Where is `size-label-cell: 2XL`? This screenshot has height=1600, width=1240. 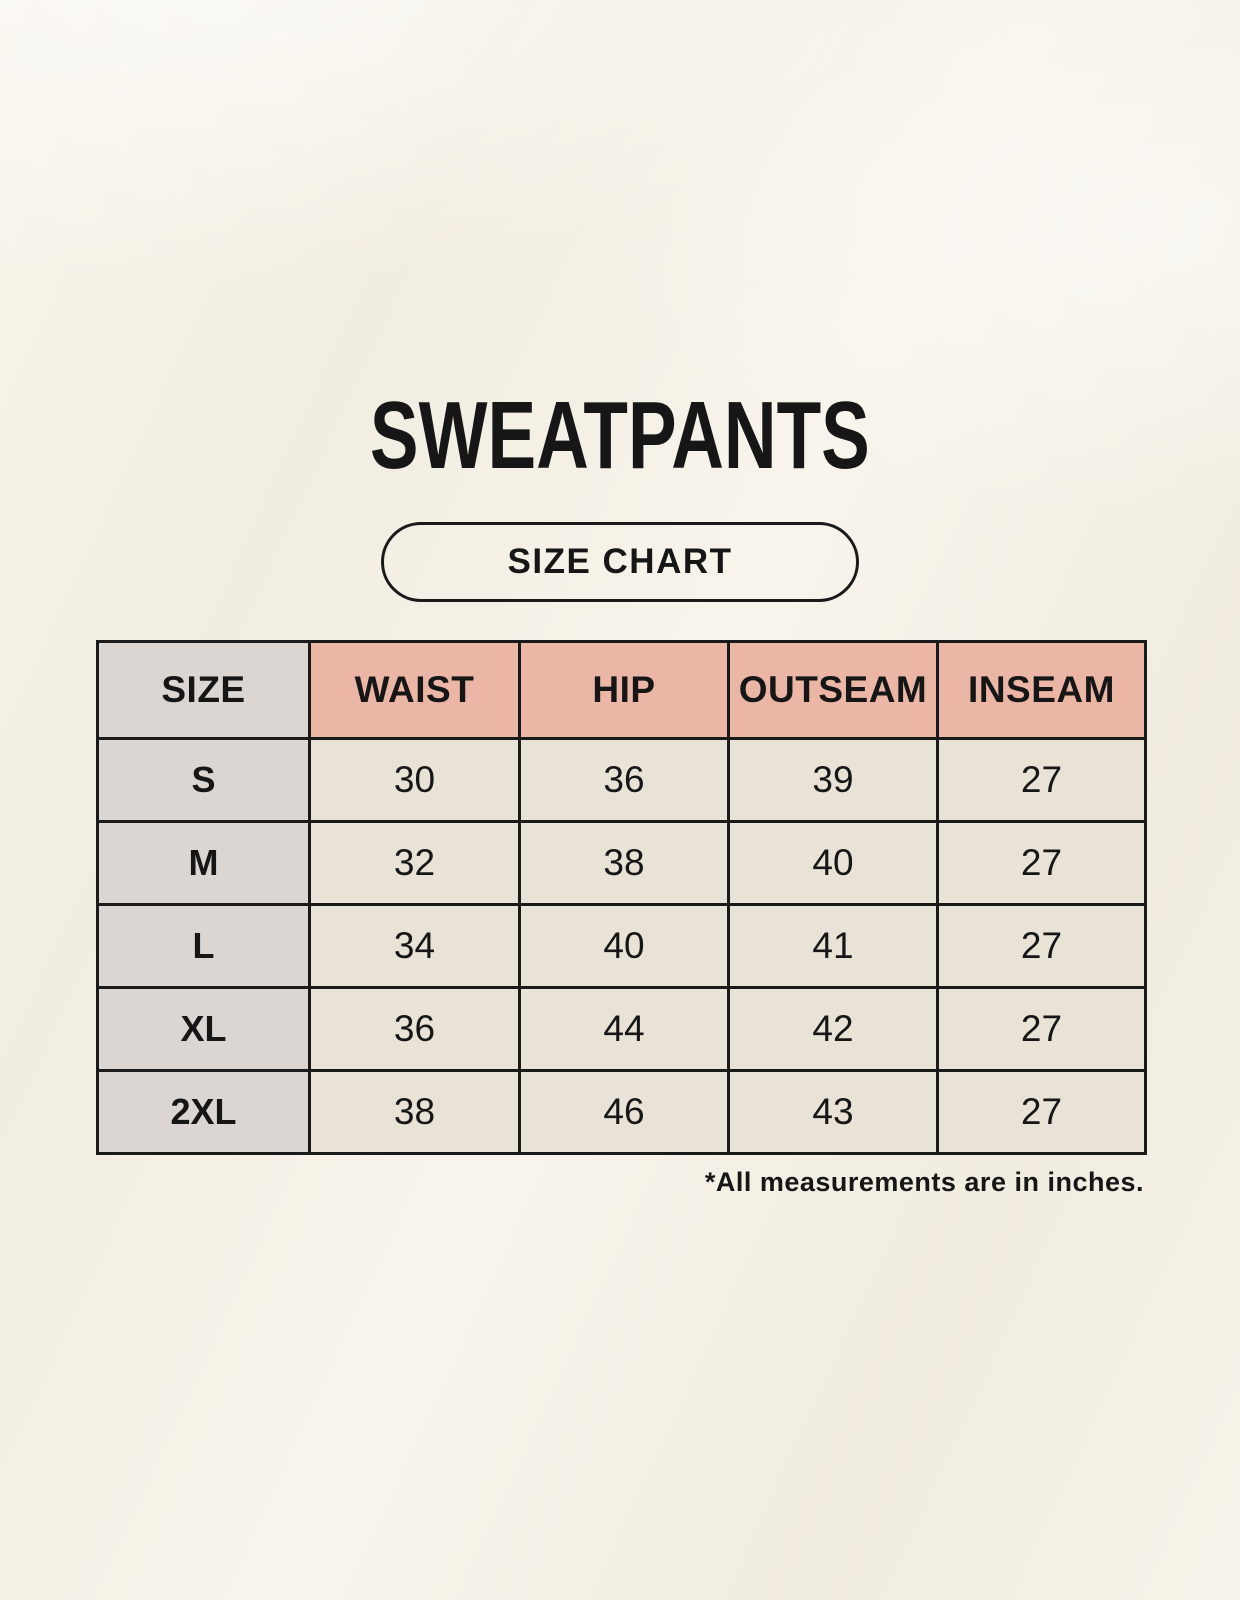
size-label-cell: 2XL is located at coordinates (203, 1112).